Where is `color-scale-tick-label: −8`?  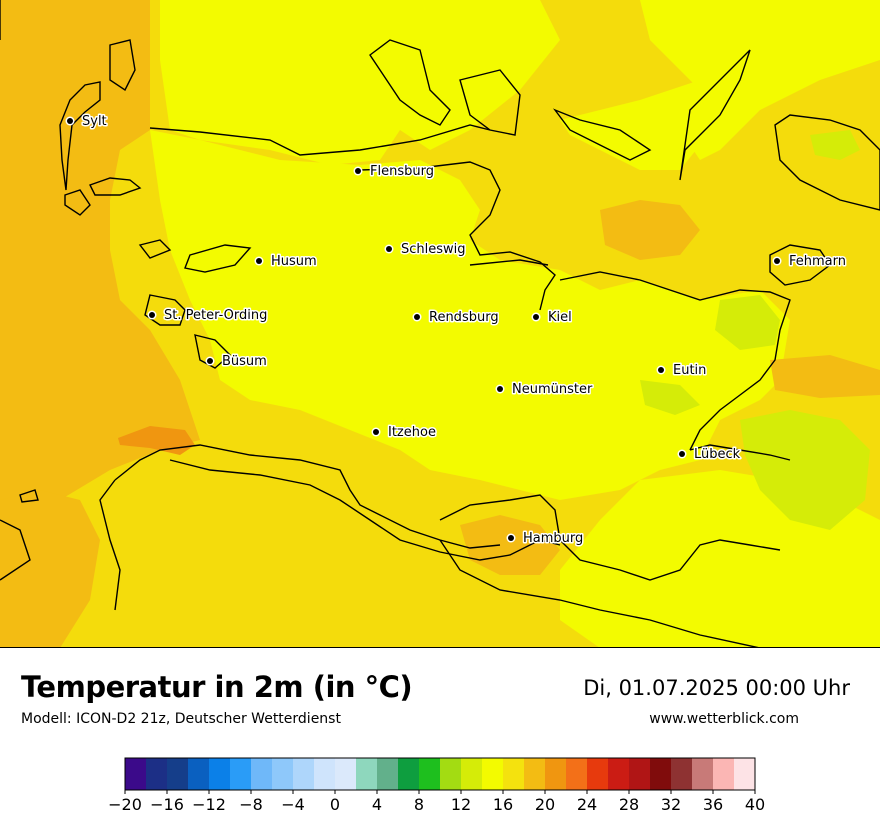
color-scale-tick-label: −8 is located at coordinates (251, 804).